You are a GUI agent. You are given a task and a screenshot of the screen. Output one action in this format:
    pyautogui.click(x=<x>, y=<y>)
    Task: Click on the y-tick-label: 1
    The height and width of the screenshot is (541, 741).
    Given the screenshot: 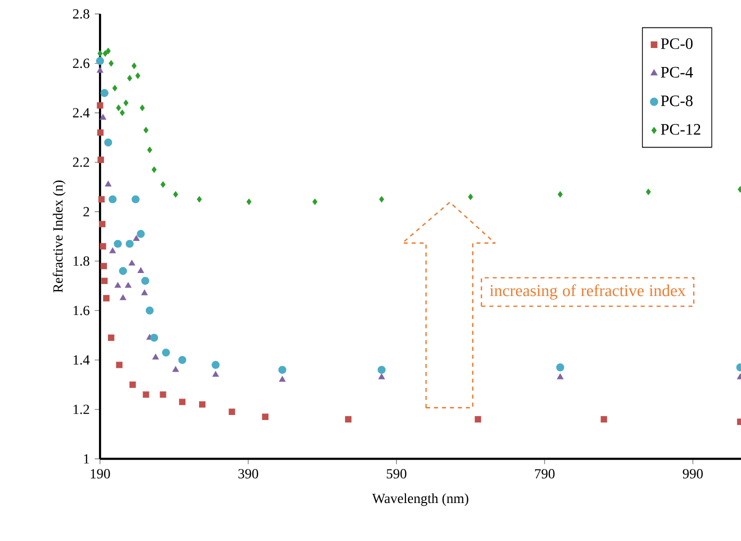 What is the action you would take?
    pyautogui.click(x=86, y=459)
    